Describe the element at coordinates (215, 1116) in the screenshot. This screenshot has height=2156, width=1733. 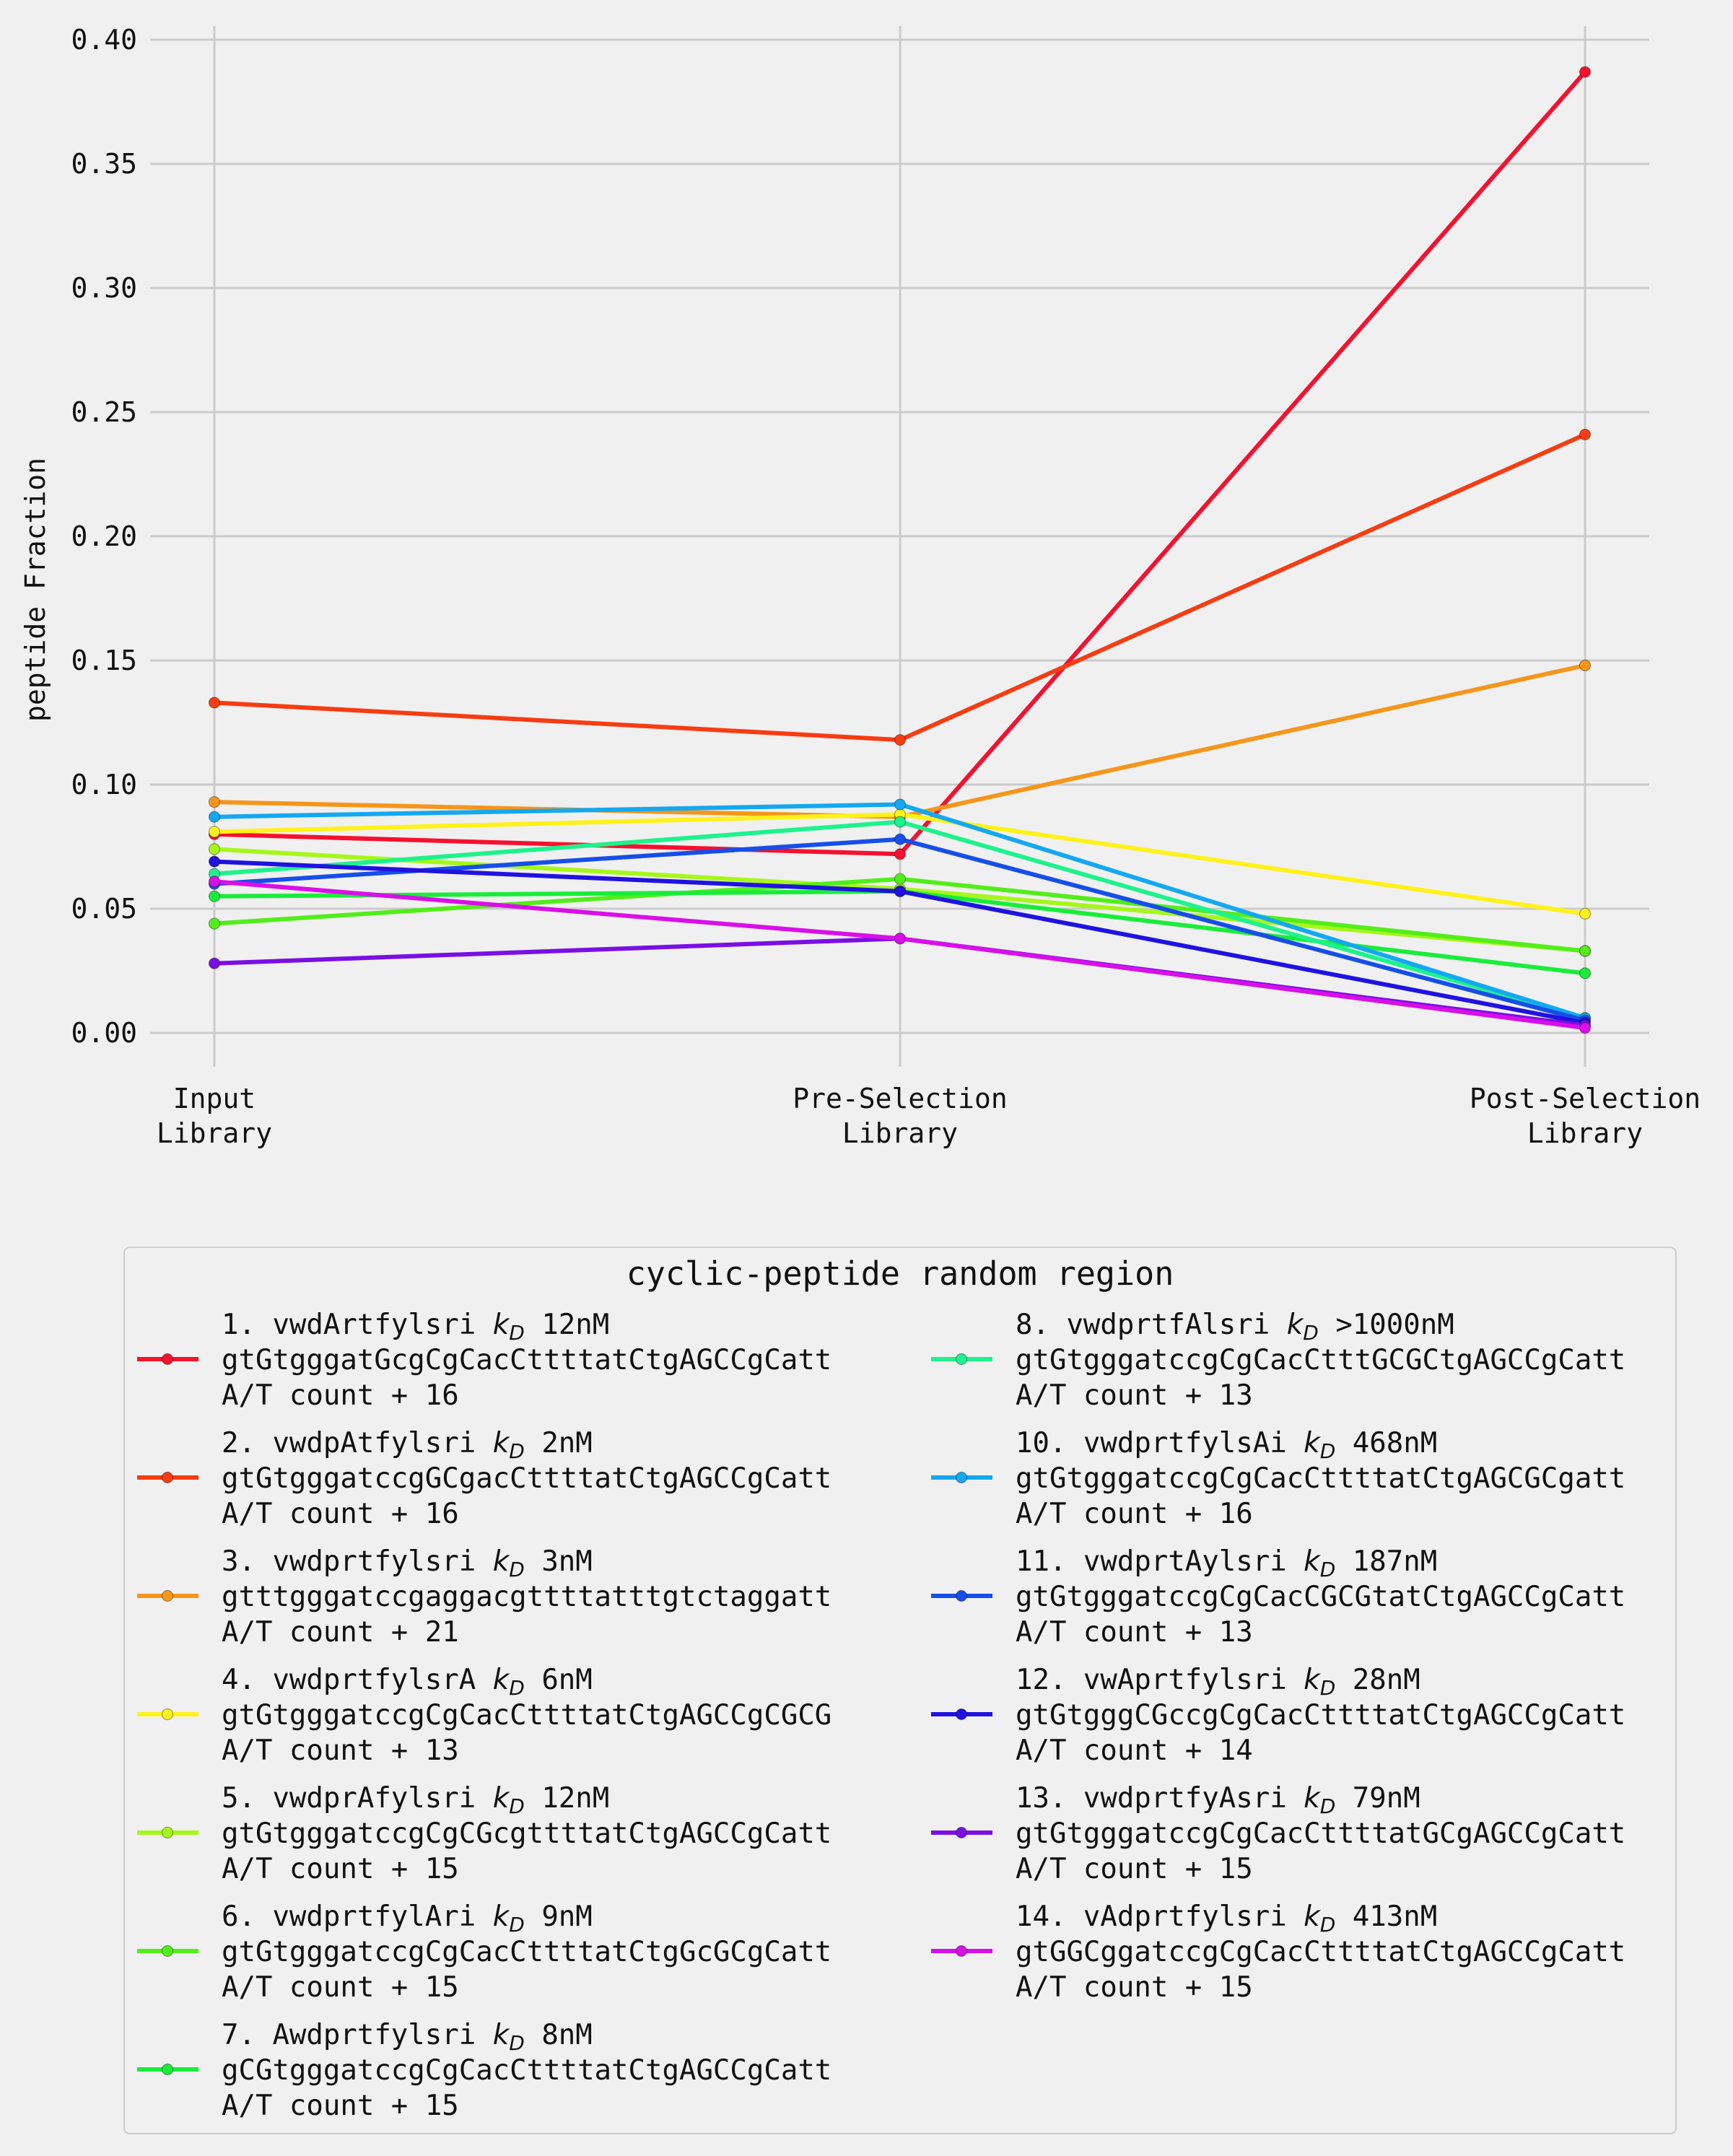
I see `x-tick-label: Input Library` at that location.